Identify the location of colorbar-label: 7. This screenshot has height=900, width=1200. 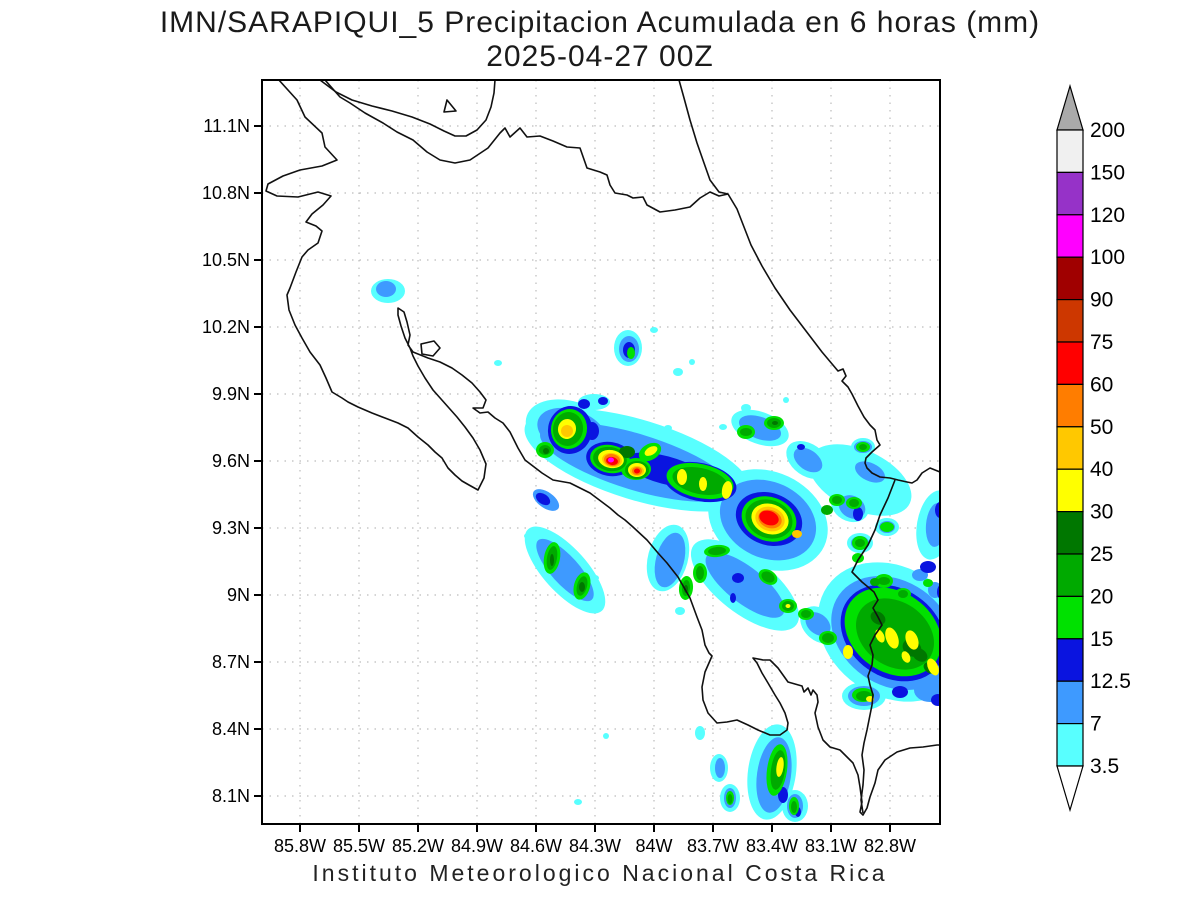
(1096, 724).